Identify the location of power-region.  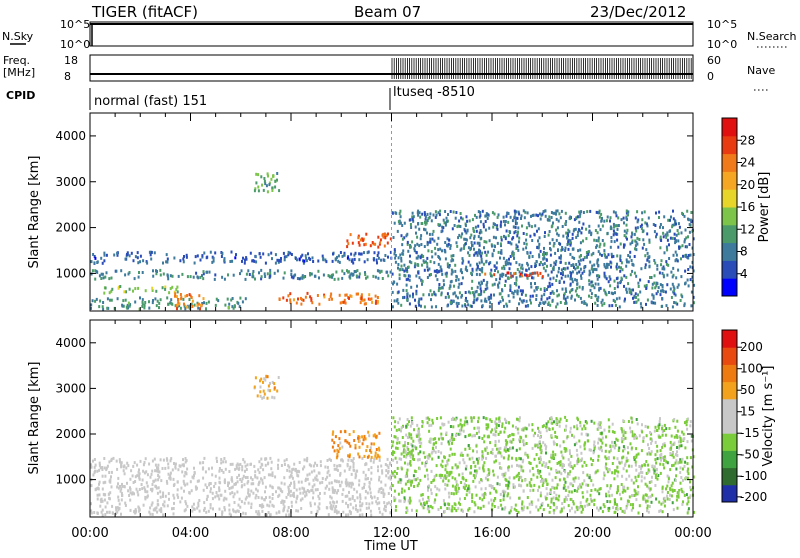
(267, 182).